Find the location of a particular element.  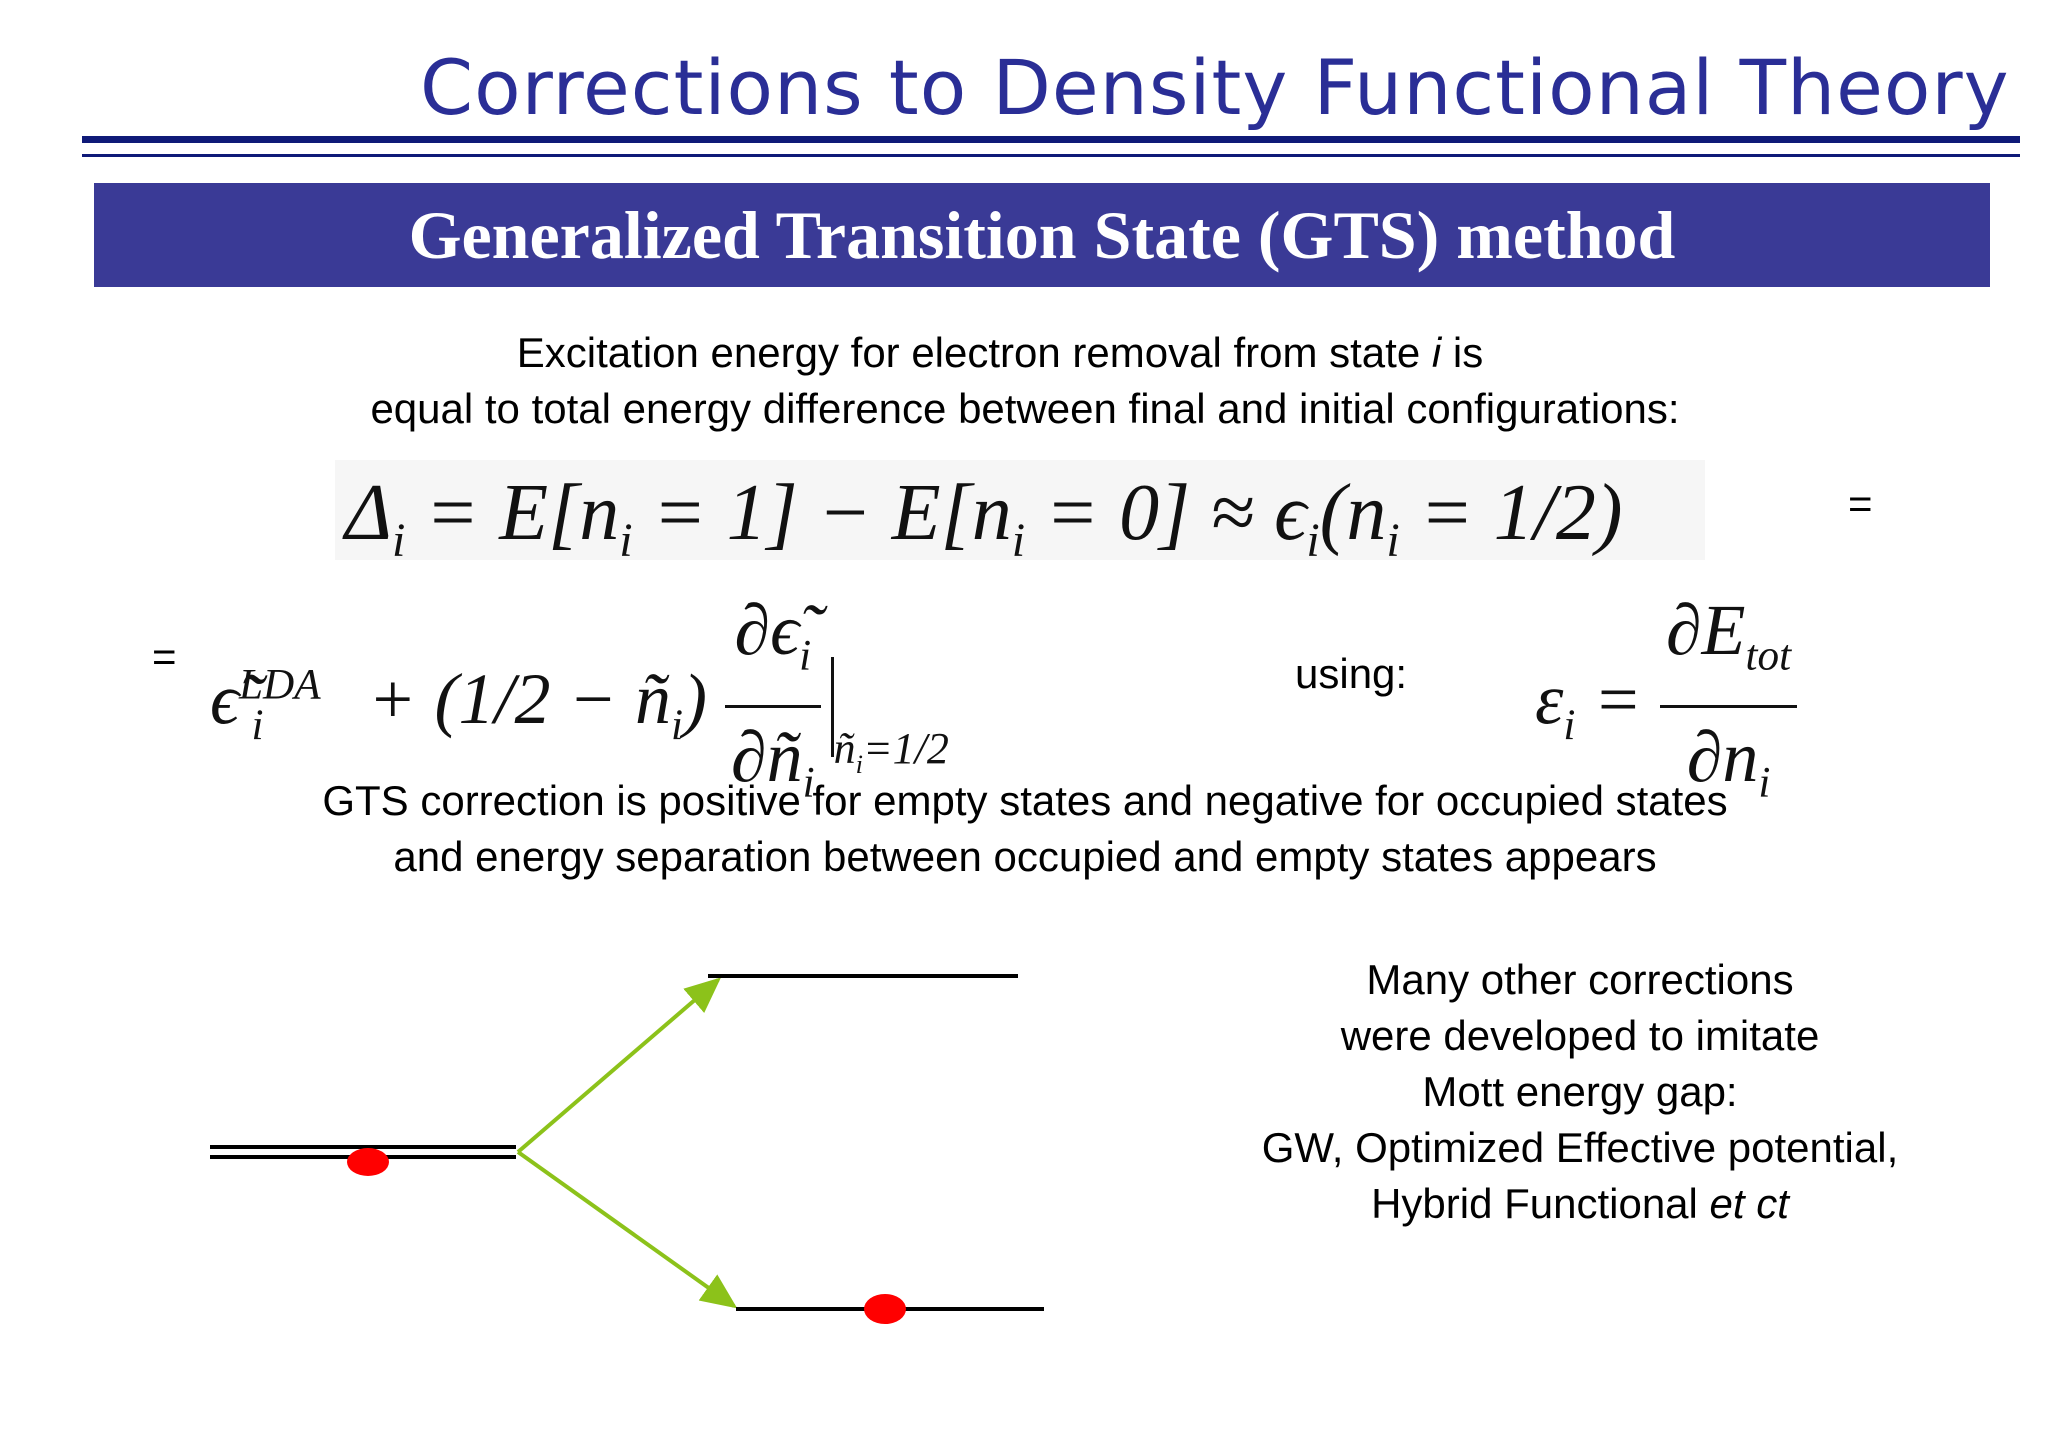

using-label: using: is located at coordinates (1351, 673).